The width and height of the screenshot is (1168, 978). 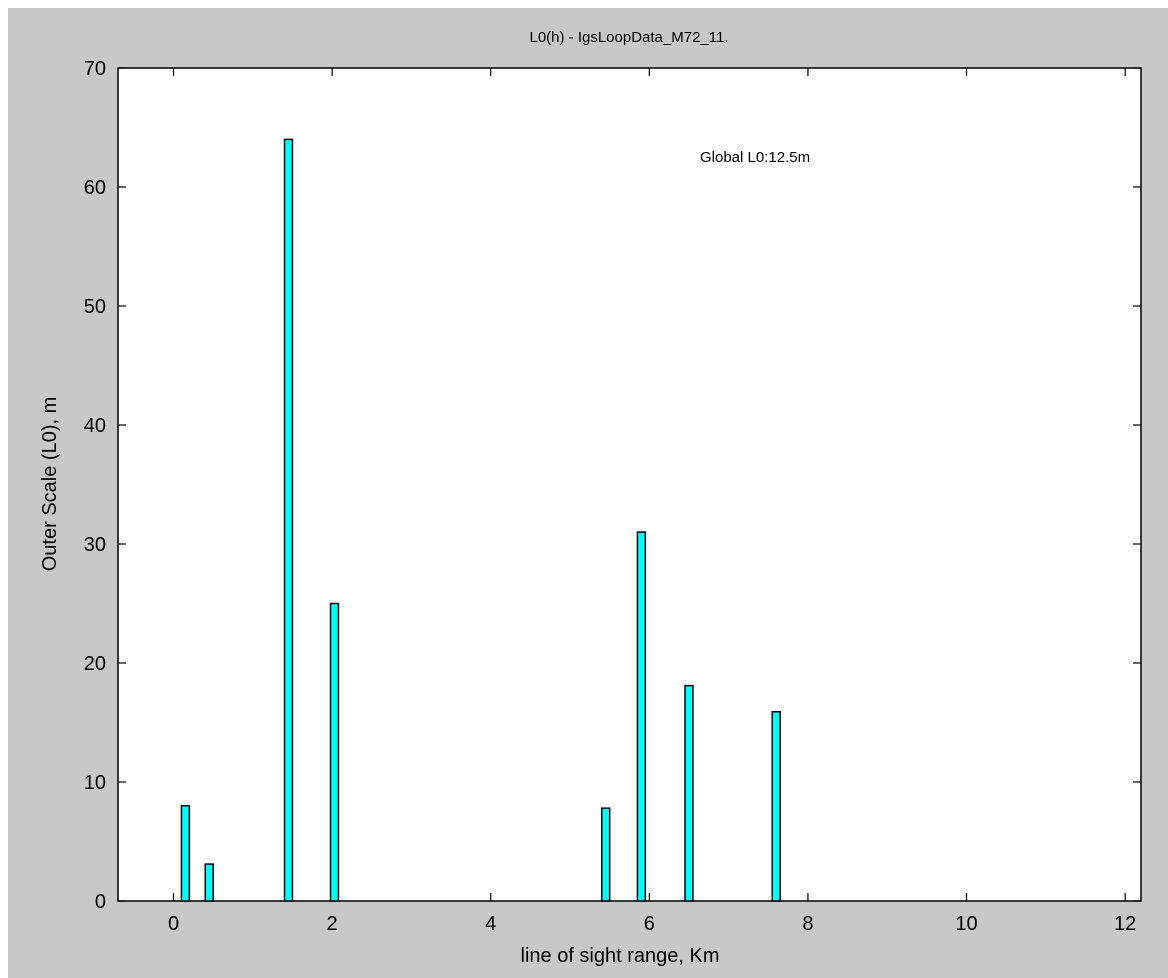 What do you see at coordinates (628, 37) in the screenshot?
I see `chart-title: L0(h) - IgsLoopData_M72_11.` at bounding box center [628, 37].